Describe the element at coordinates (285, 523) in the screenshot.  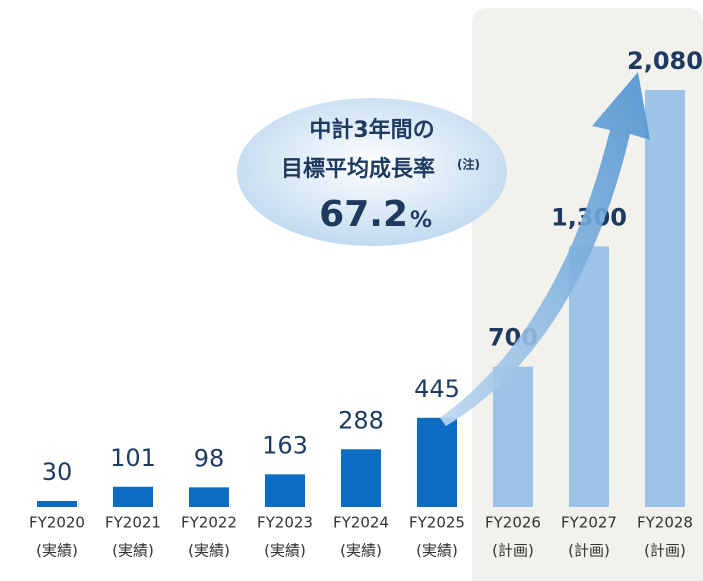
I see `x-tick-label: FY2023` at that location.